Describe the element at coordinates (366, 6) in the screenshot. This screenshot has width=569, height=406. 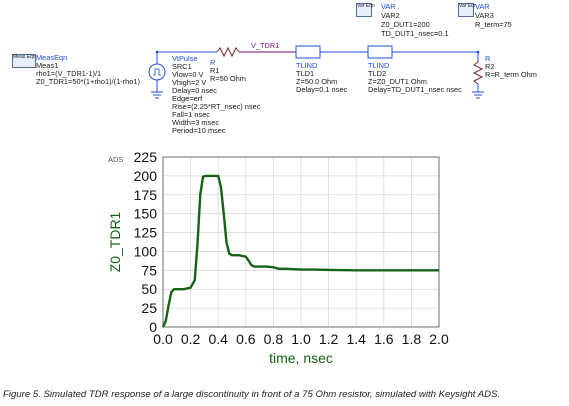
I see `var2-icon-label: Var Eqn` at that location.